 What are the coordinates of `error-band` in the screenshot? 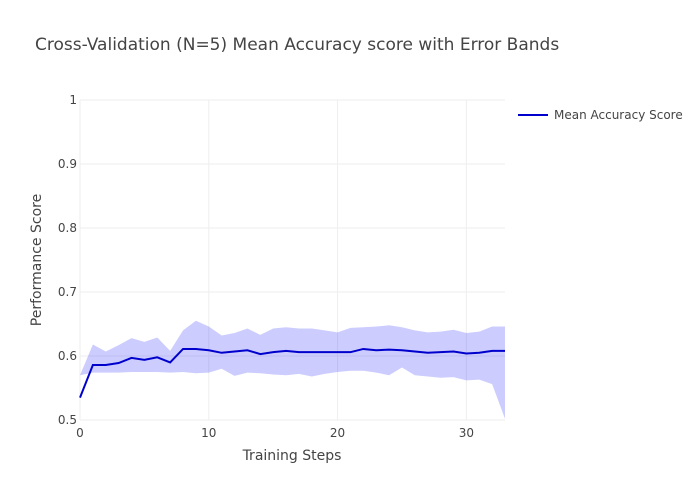 It's located at (292, 369).